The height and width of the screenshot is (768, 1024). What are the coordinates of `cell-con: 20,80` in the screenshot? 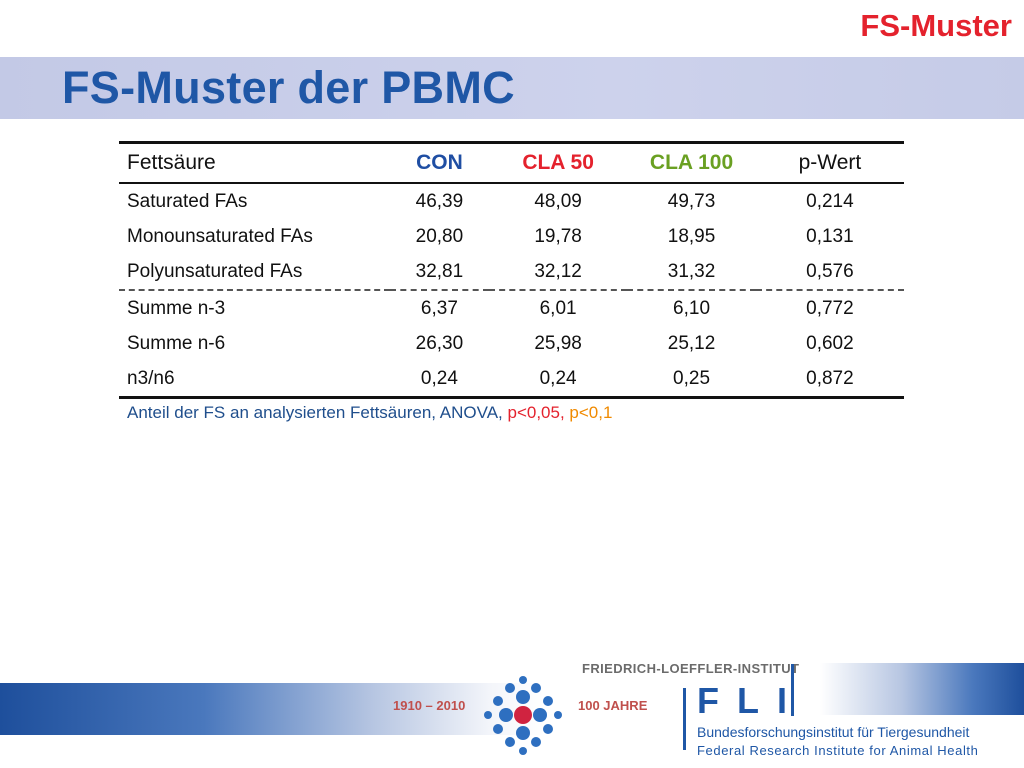 It's located at (439, 236).